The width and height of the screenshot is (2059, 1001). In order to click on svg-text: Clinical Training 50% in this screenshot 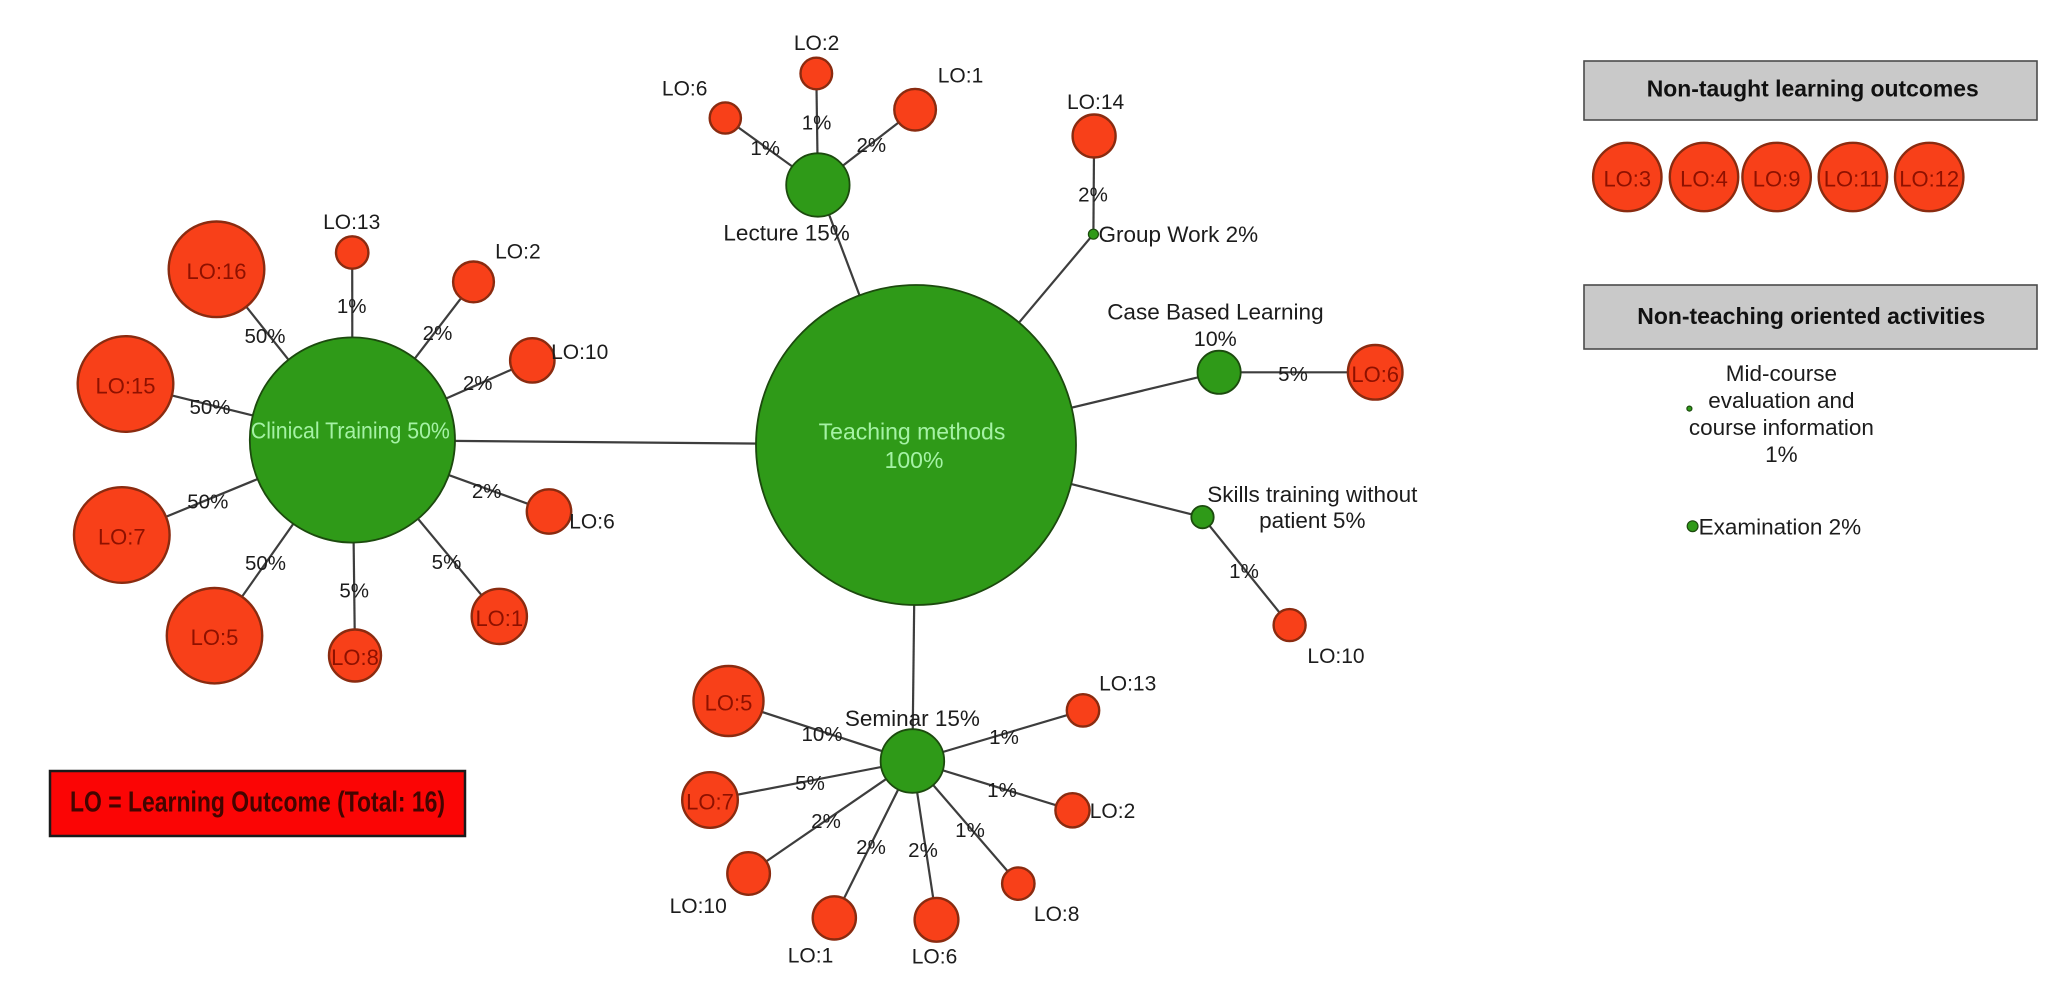, I will do `click(350, 431)`.